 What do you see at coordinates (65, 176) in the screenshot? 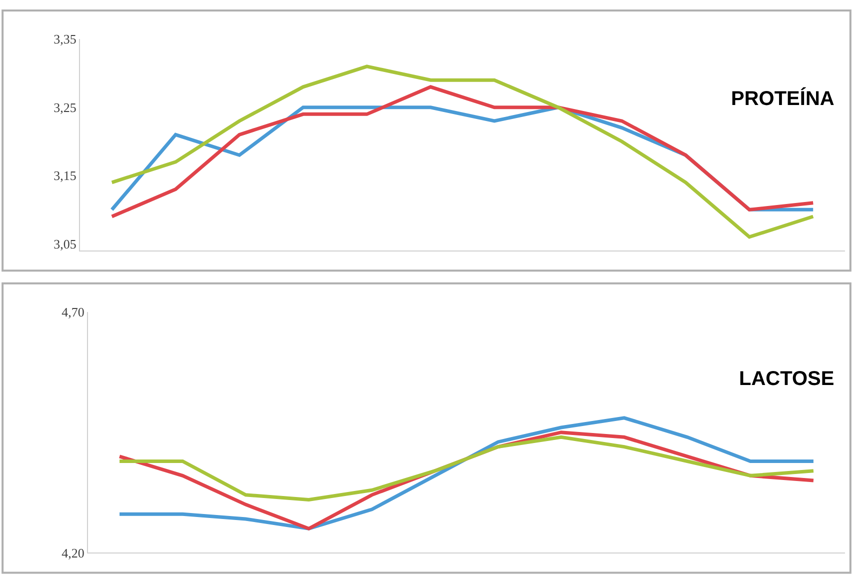
I see `y-tick-label: 3,15` at bounding box center [65, 176].